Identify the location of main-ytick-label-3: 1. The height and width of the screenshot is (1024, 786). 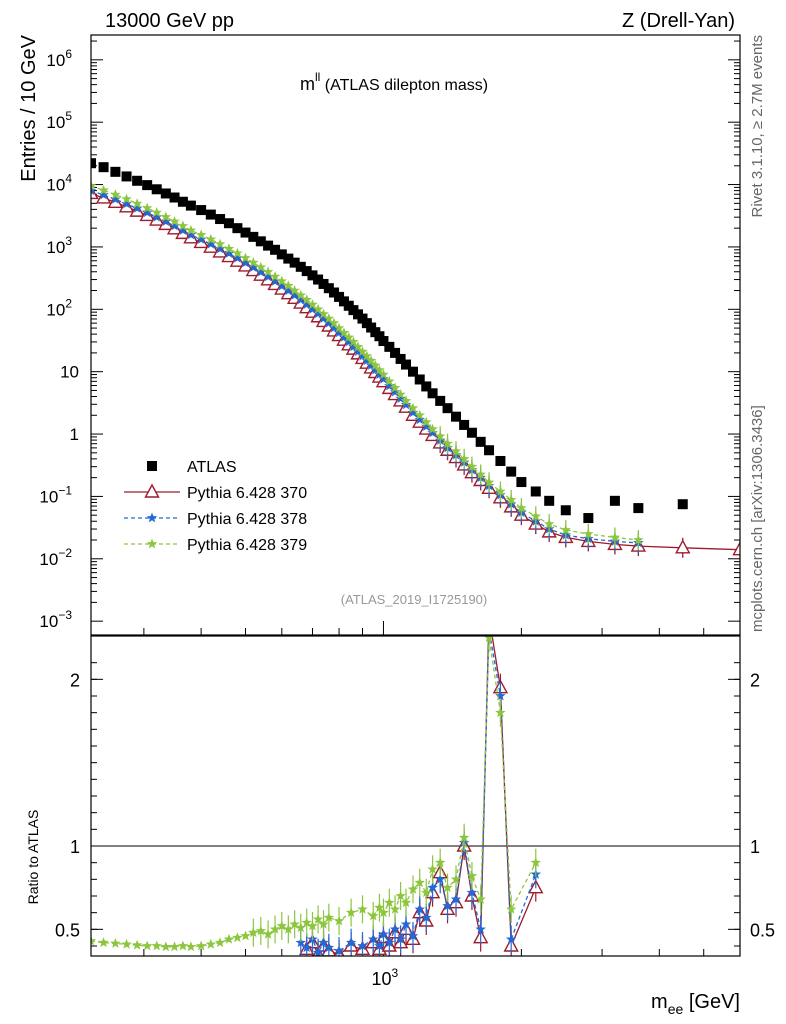
(74, 434).